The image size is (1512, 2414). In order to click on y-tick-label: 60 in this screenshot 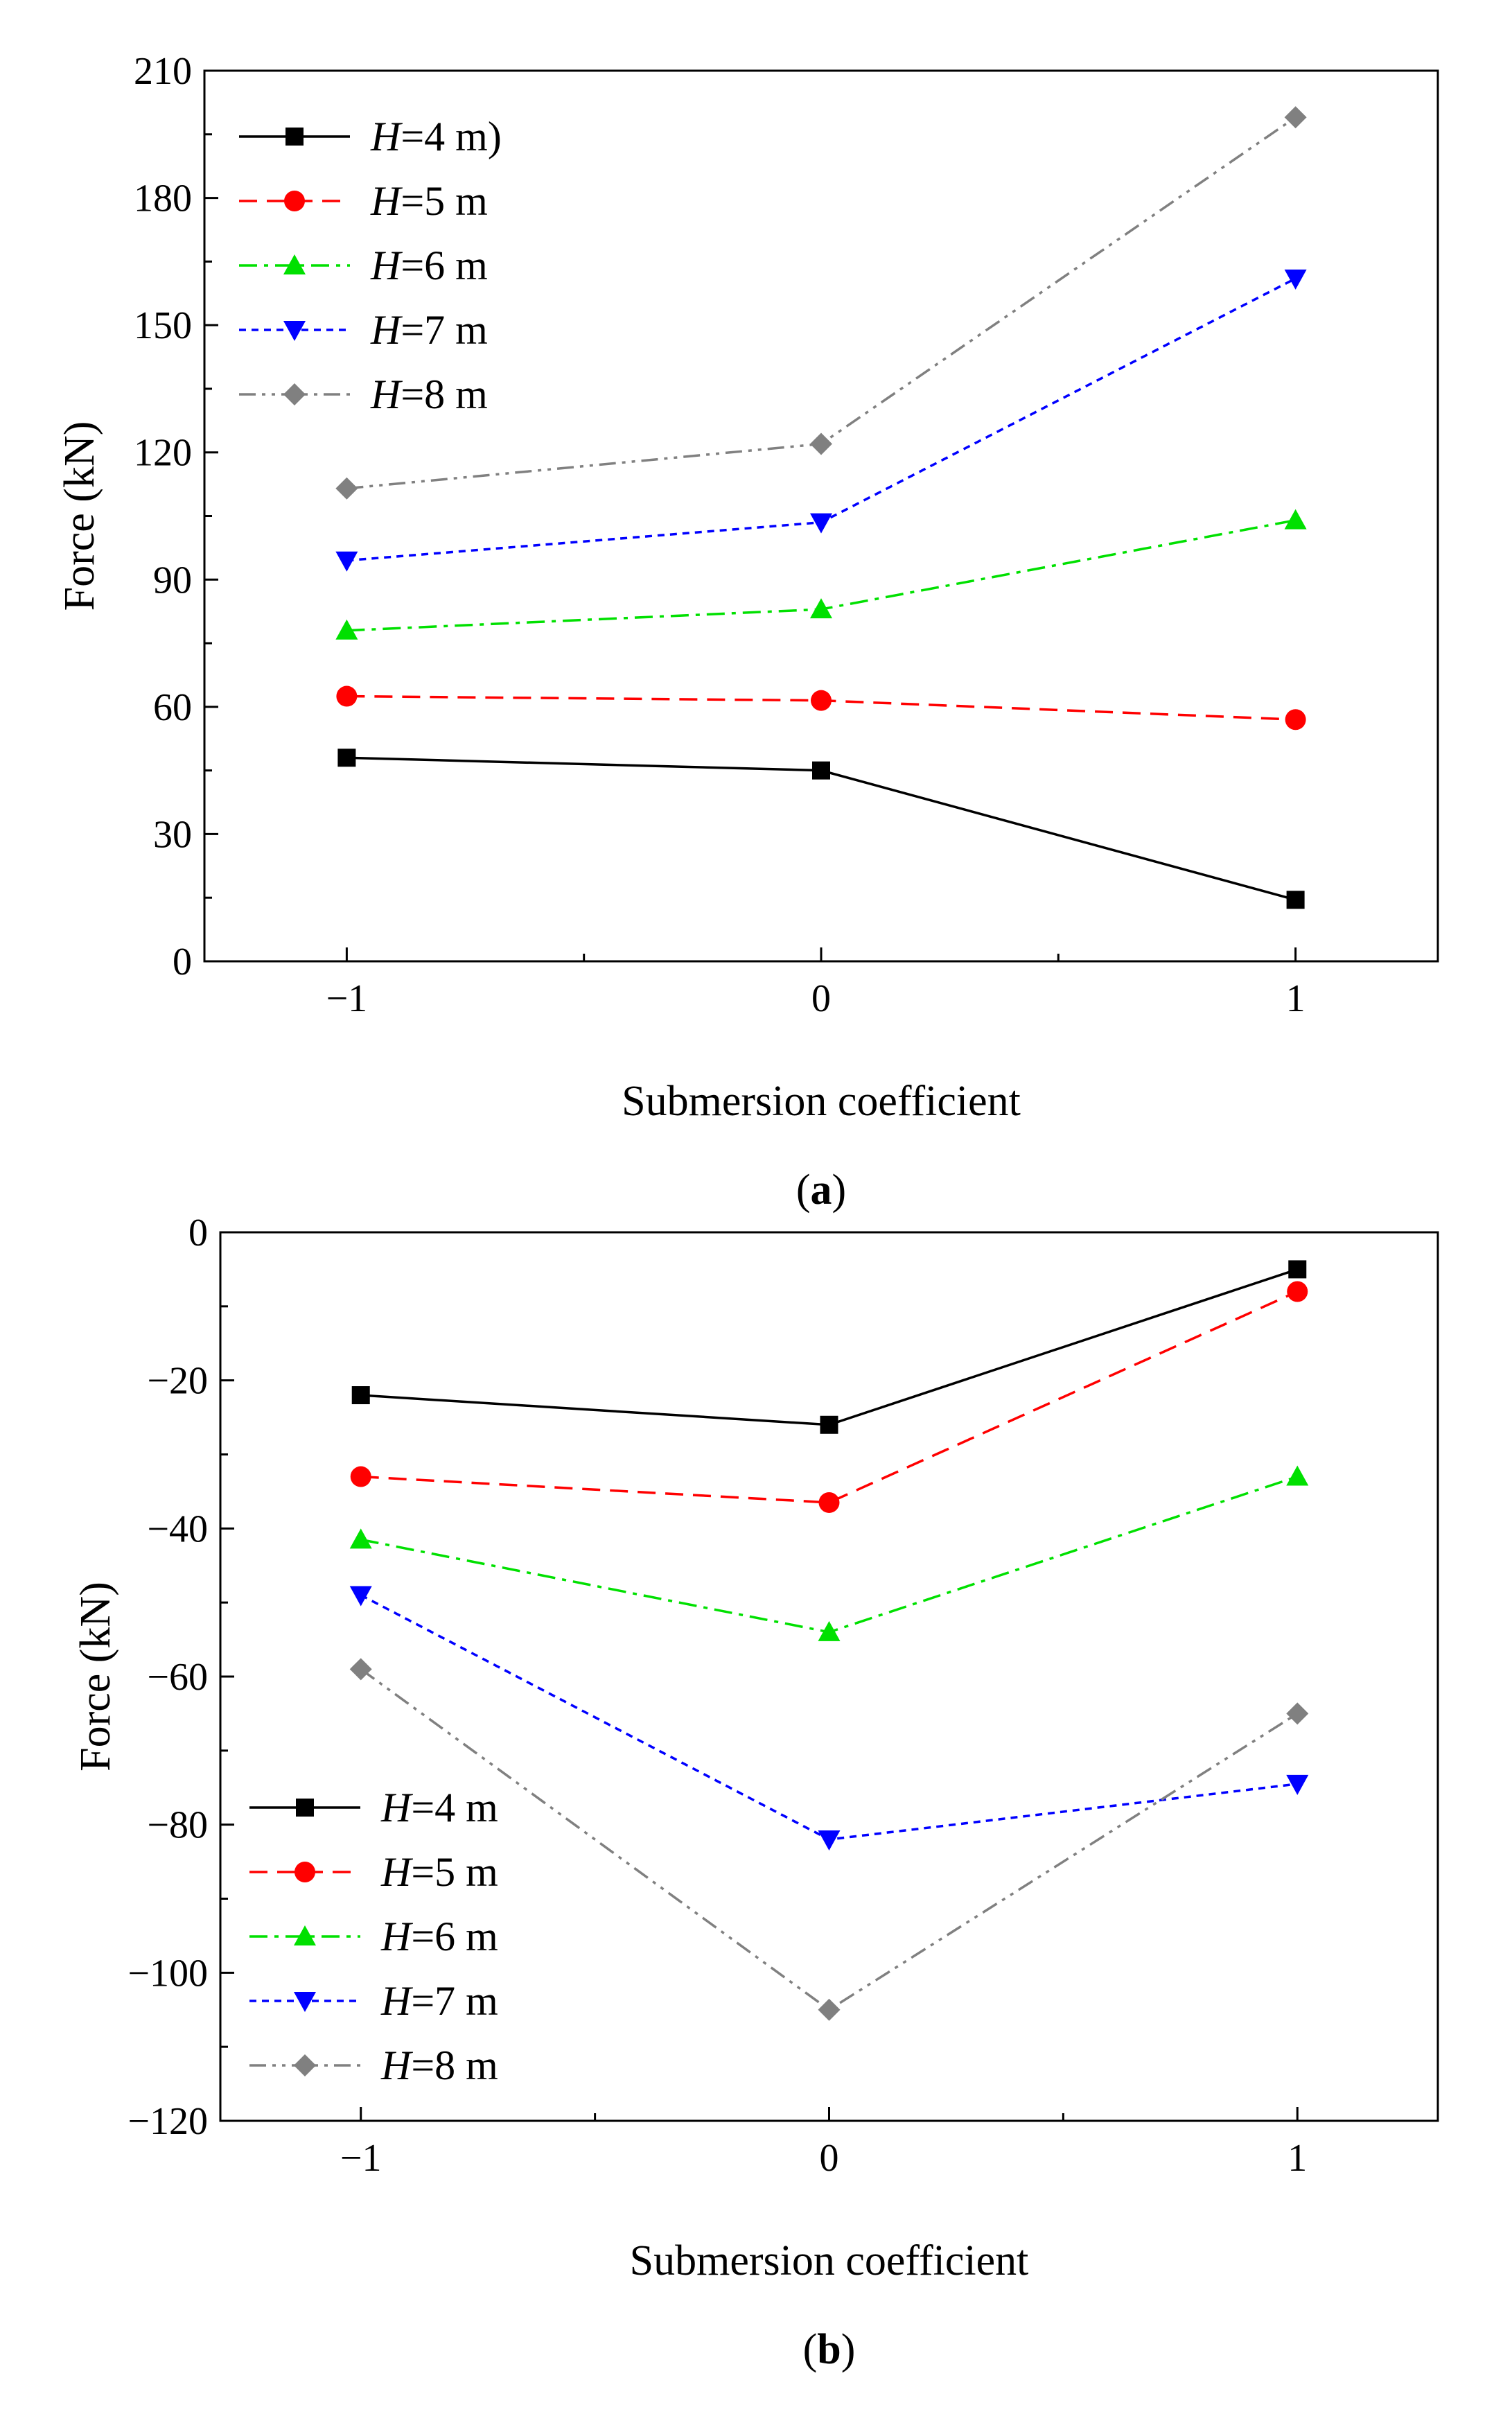, I will do `click(172, 707)`.